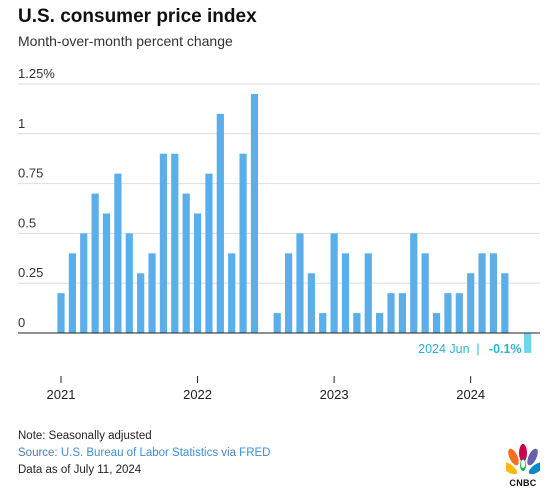  I want to click on y-tick-label: 0, so click(21, 322).